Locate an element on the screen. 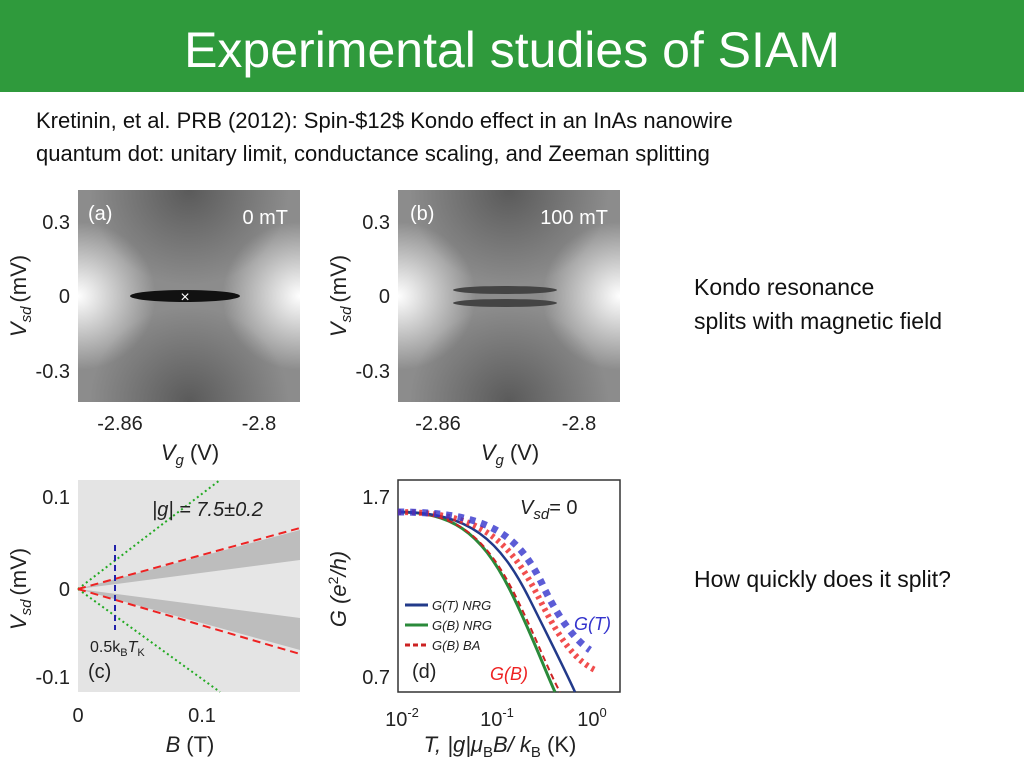 The width and height of the screenshot is (1024, 773). legend-label: G(B) BA is located at coordinates (456, 645).